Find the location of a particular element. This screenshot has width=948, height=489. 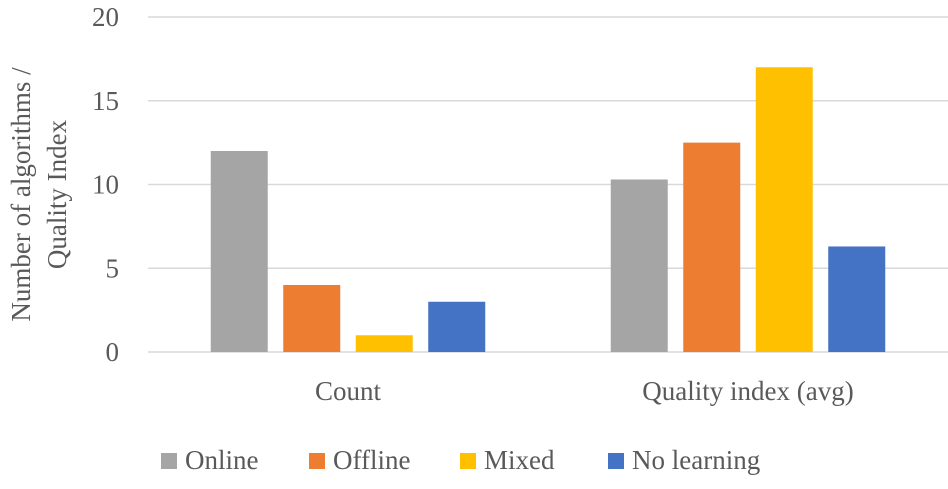

y-tick-labels: 0 5 10 15 20 is located at coordinates (105, 184).